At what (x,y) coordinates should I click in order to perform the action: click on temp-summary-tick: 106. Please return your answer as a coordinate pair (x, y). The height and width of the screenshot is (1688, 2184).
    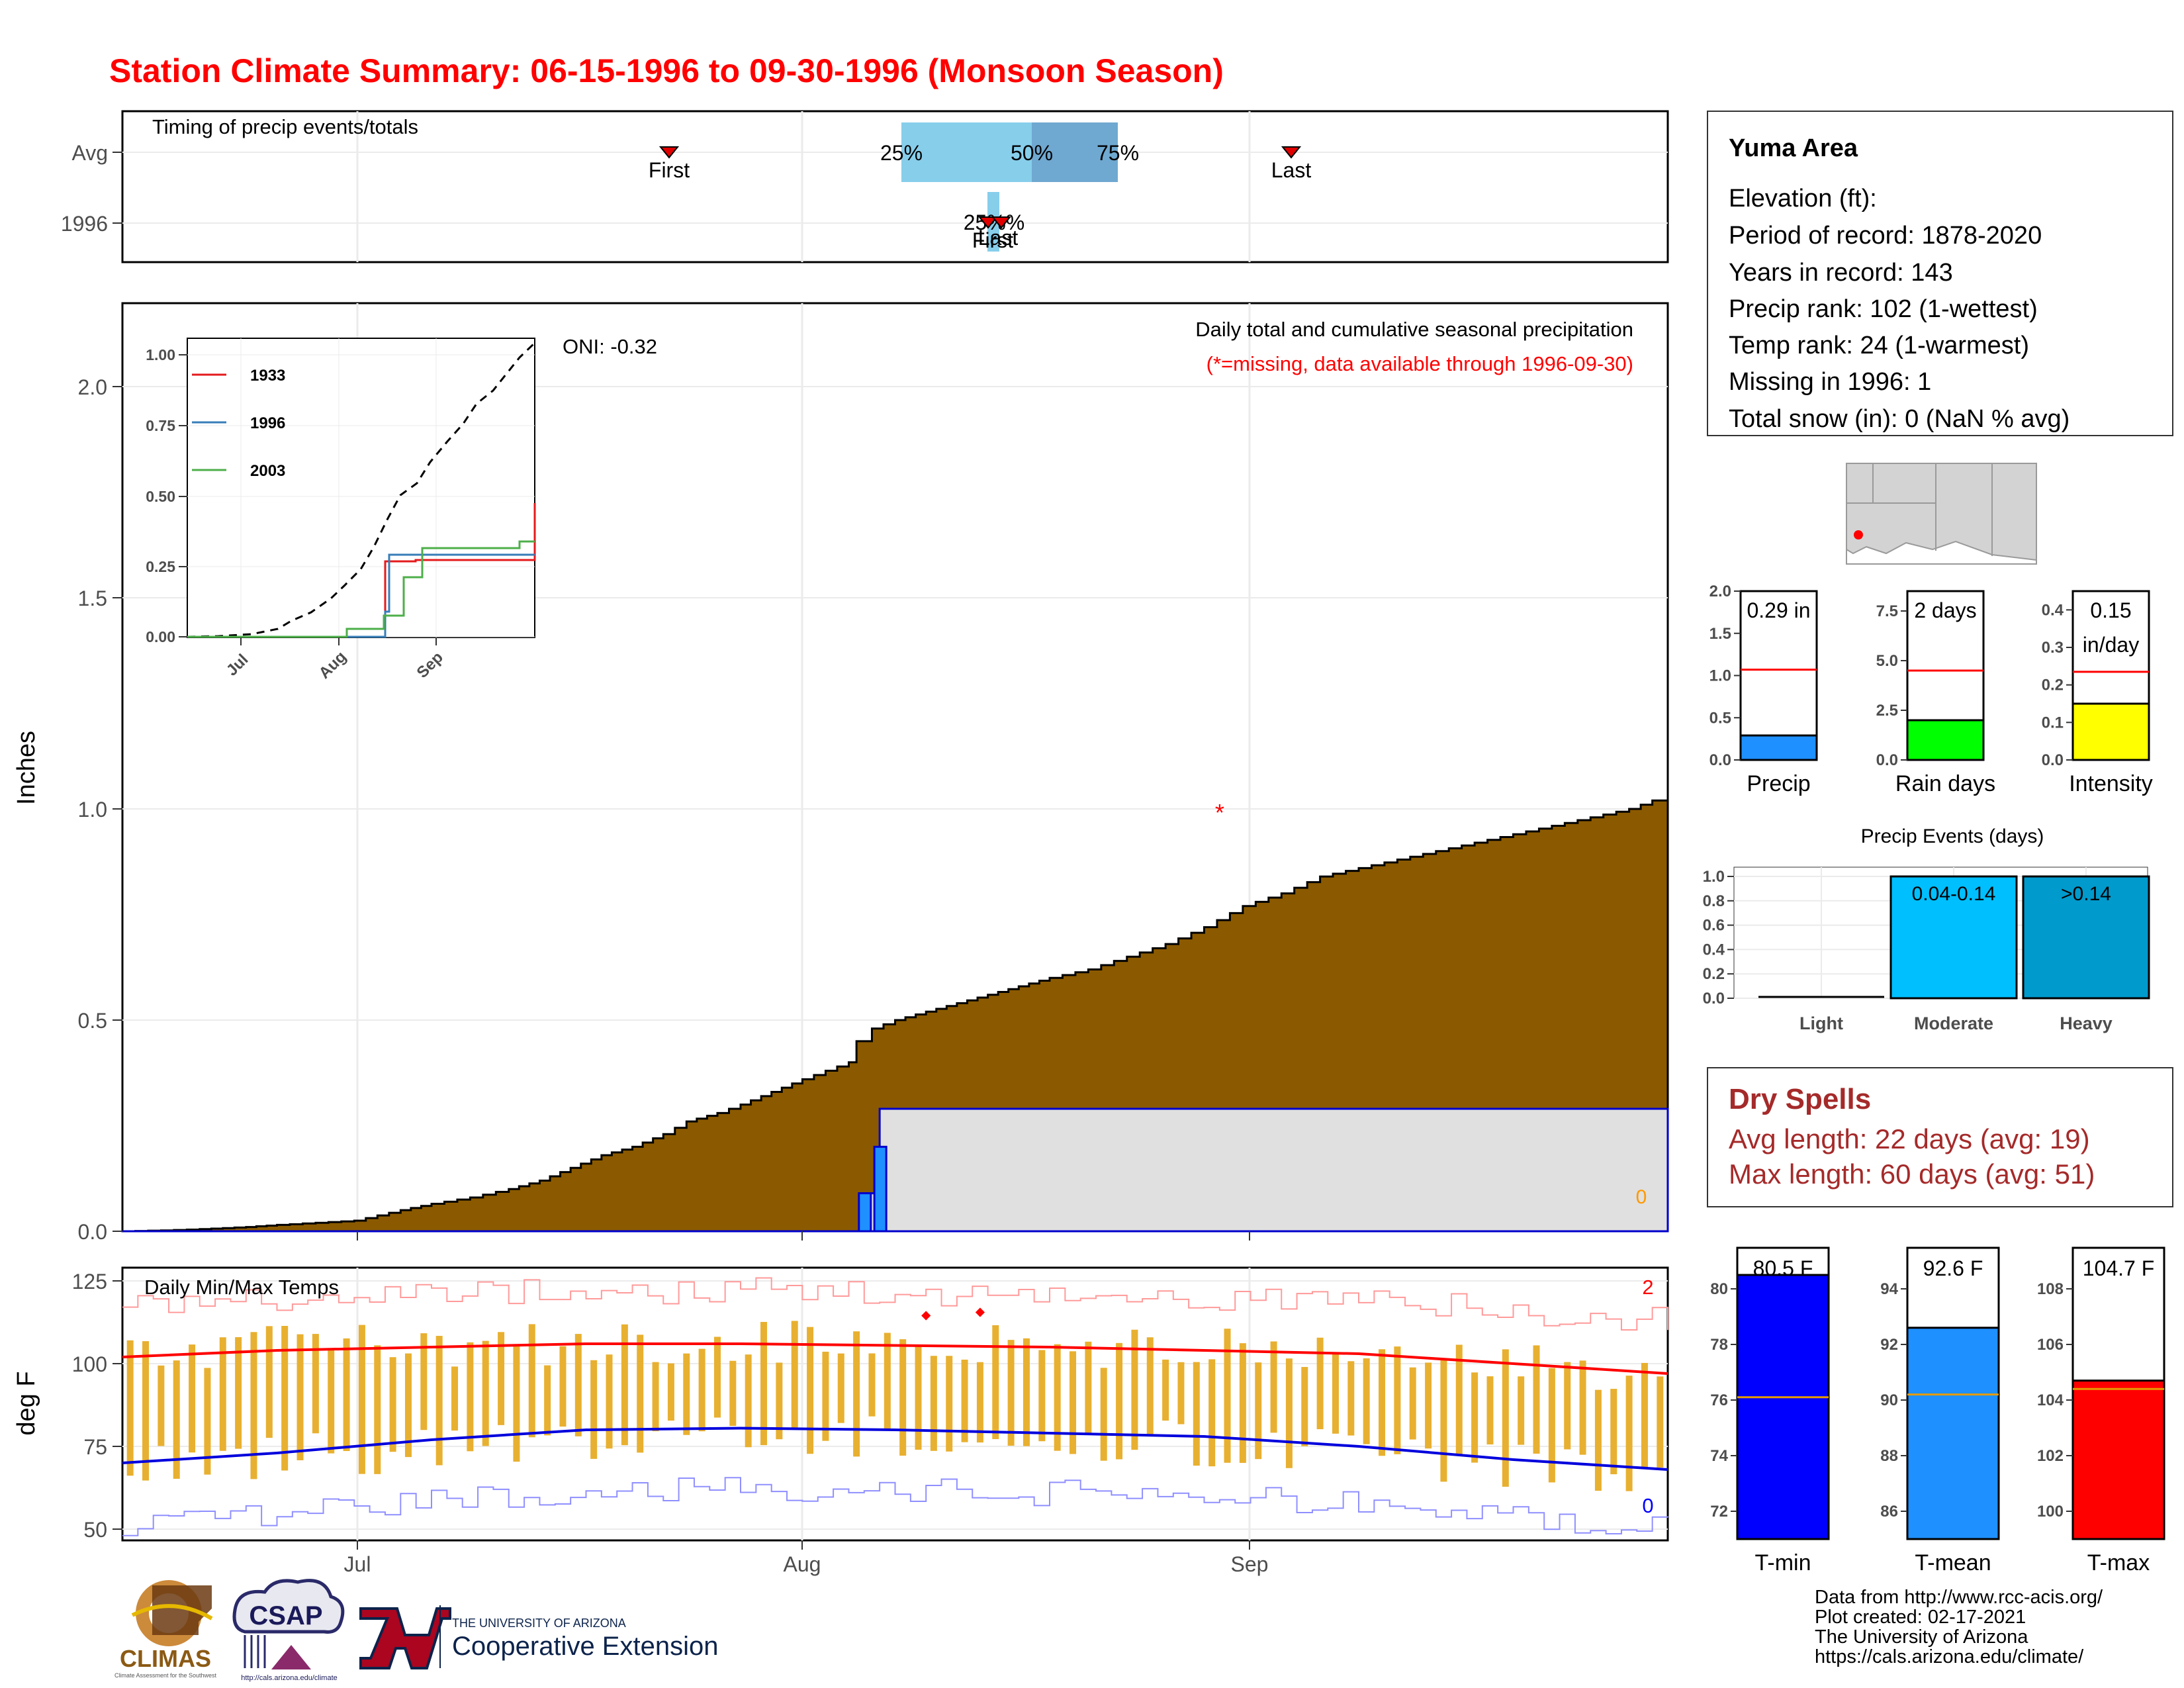
    Looking at the image, I should click on (2050, 1345).